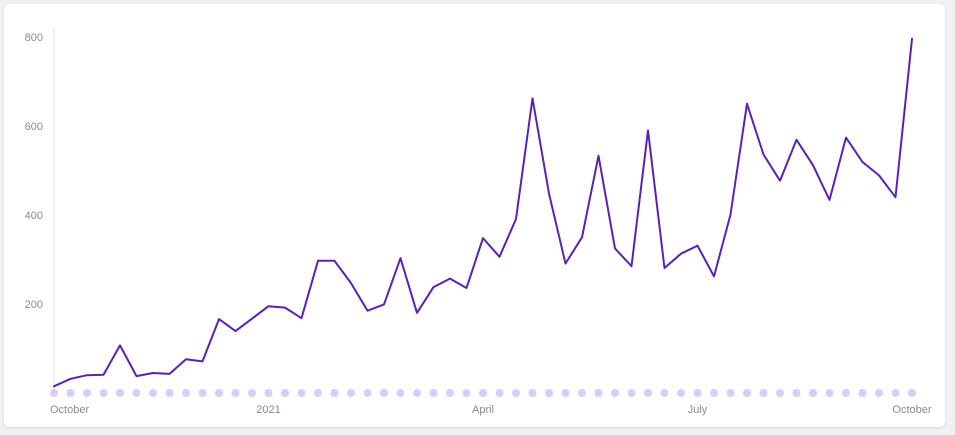  What do you see at coordinates (34, 127) in the screenshot?
I see `y-tick-label: 600` at bounding box center [34, 127].